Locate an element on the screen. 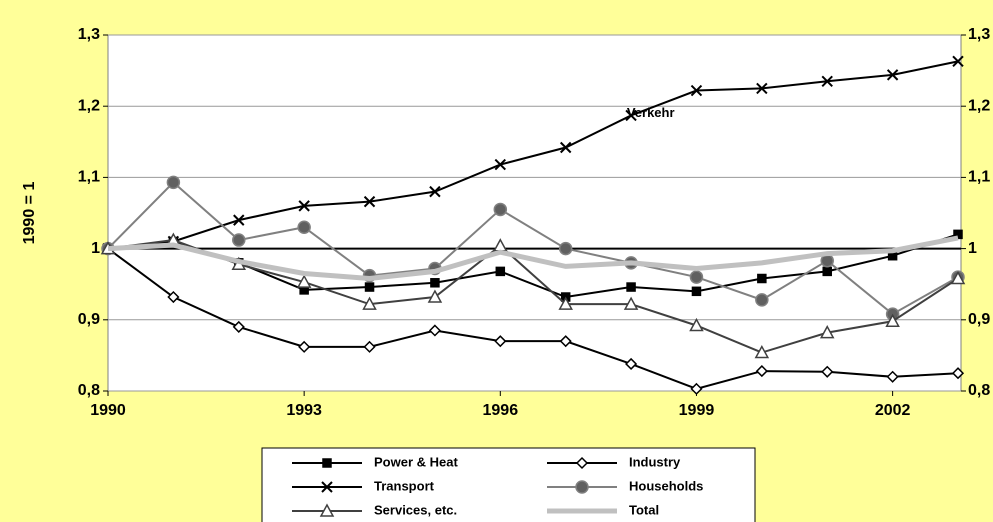 The width and height of the screenshot is (993, 522). legend-label: Transport is located at coordinates (404, 485).